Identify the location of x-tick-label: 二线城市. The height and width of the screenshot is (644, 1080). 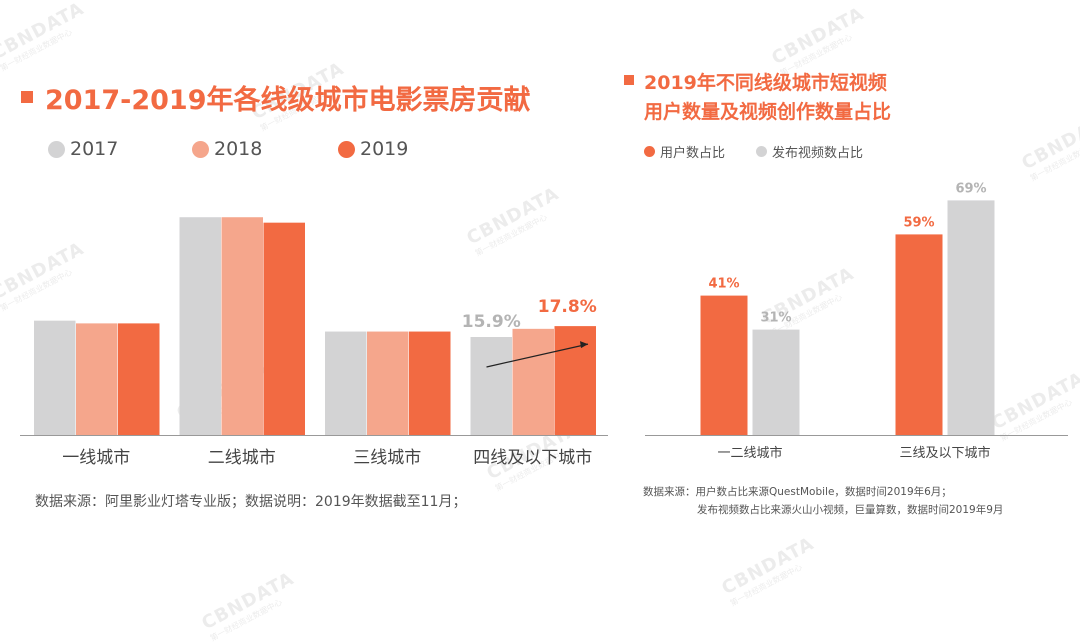
(242, 458).